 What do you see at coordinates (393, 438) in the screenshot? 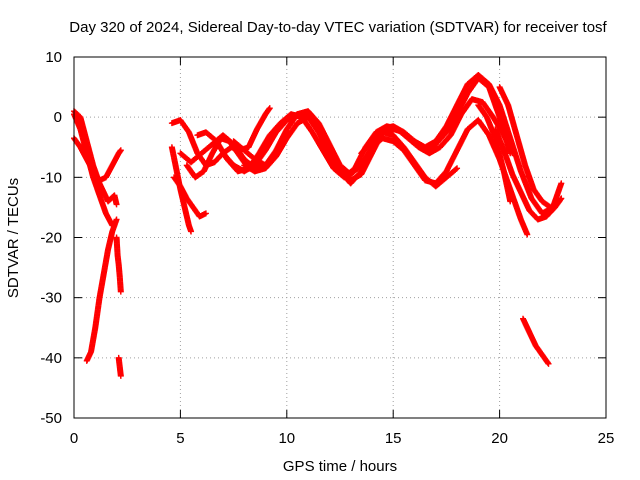
I see `x-tick-label: 15` at bounding box center [393, 438].